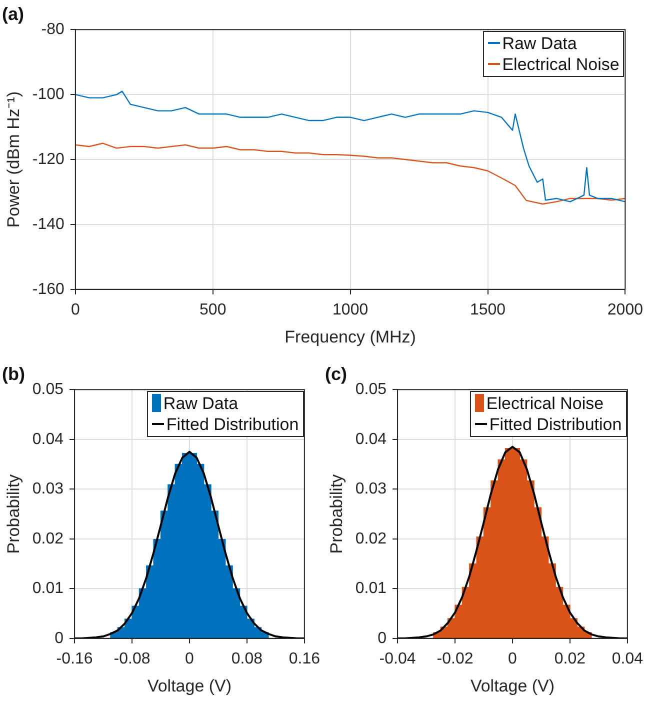  What do you see at coordinates (488, 309) in the screenshot?
I see `x-tick-label: 1500` at bounding box center [488, 309].